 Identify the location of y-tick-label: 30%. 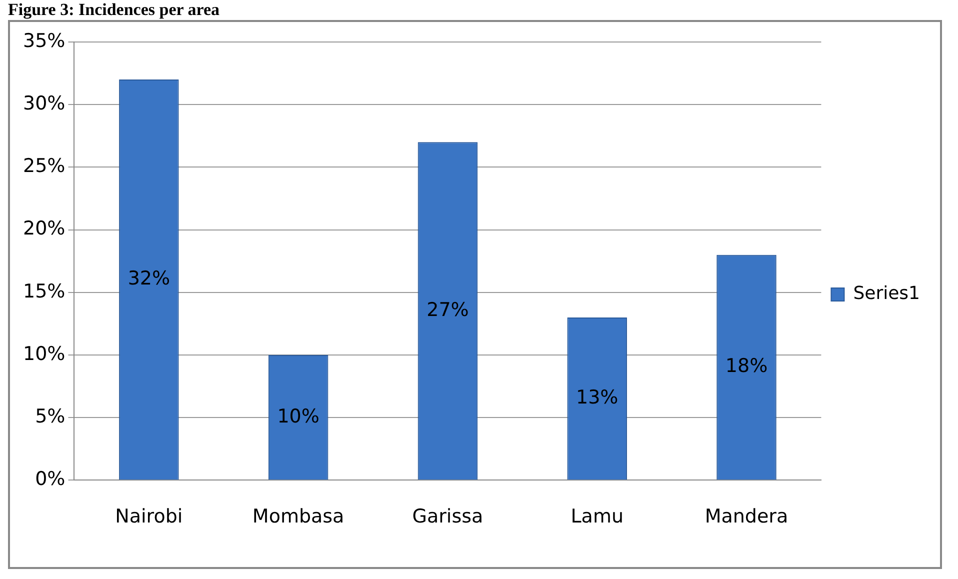
(44, 103).